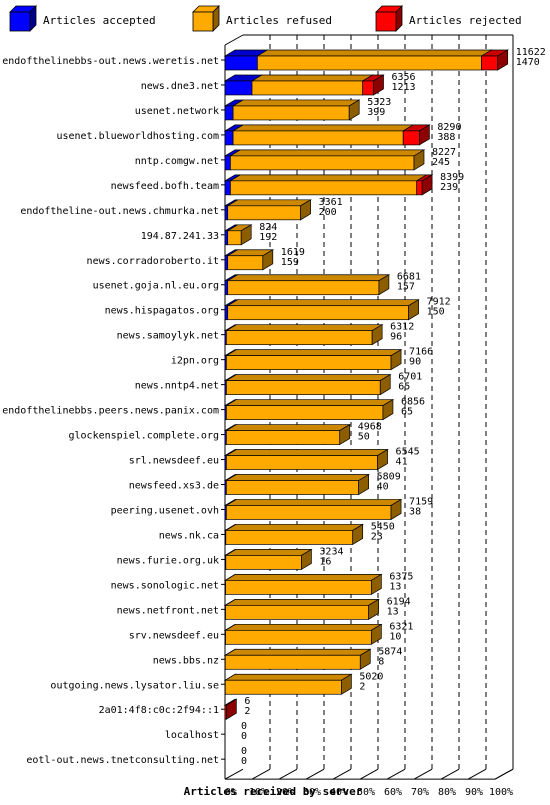 Image resolution: width=550 pixels, height=805 pixels. What do you see at coordinates (168, 610) in the screenshot?
I see `category-label: news.netfront.net` at bounding box center [168, 610].